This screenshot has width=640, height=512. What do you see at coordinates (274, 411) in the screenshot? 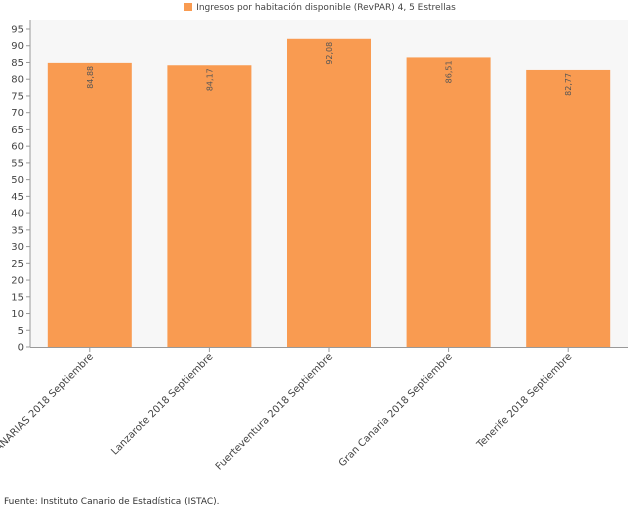
I see `category-label: Fuerteventura 2018 Septiembre` at bounding box center [274, 411].